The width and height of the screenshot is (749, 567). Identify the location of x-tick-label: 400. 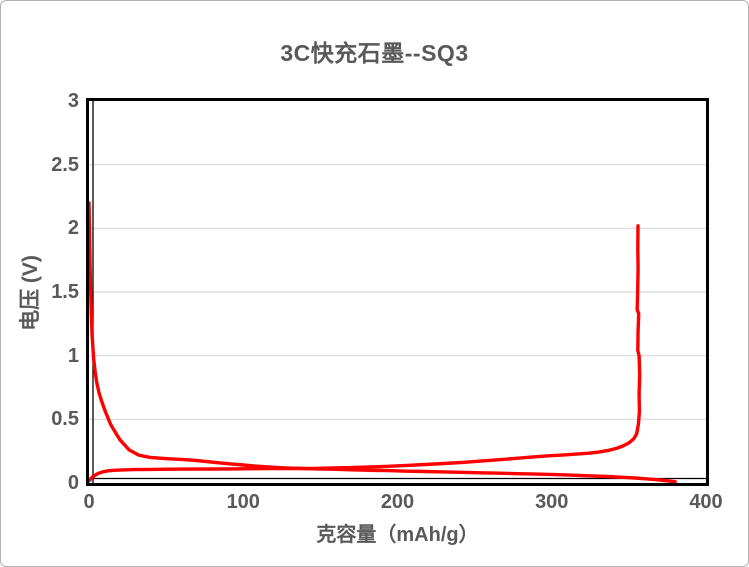
(706, 502).